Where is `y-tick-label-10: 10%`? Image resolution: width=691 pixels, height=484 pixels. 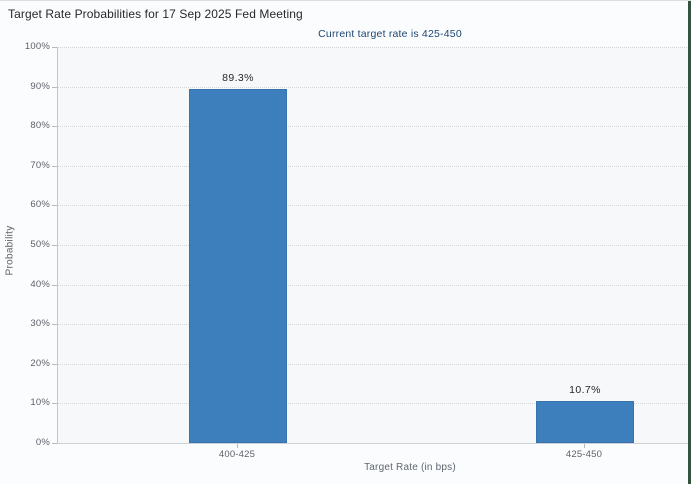 y-tick-label-10: 10% is located at coordinates (40, 403).